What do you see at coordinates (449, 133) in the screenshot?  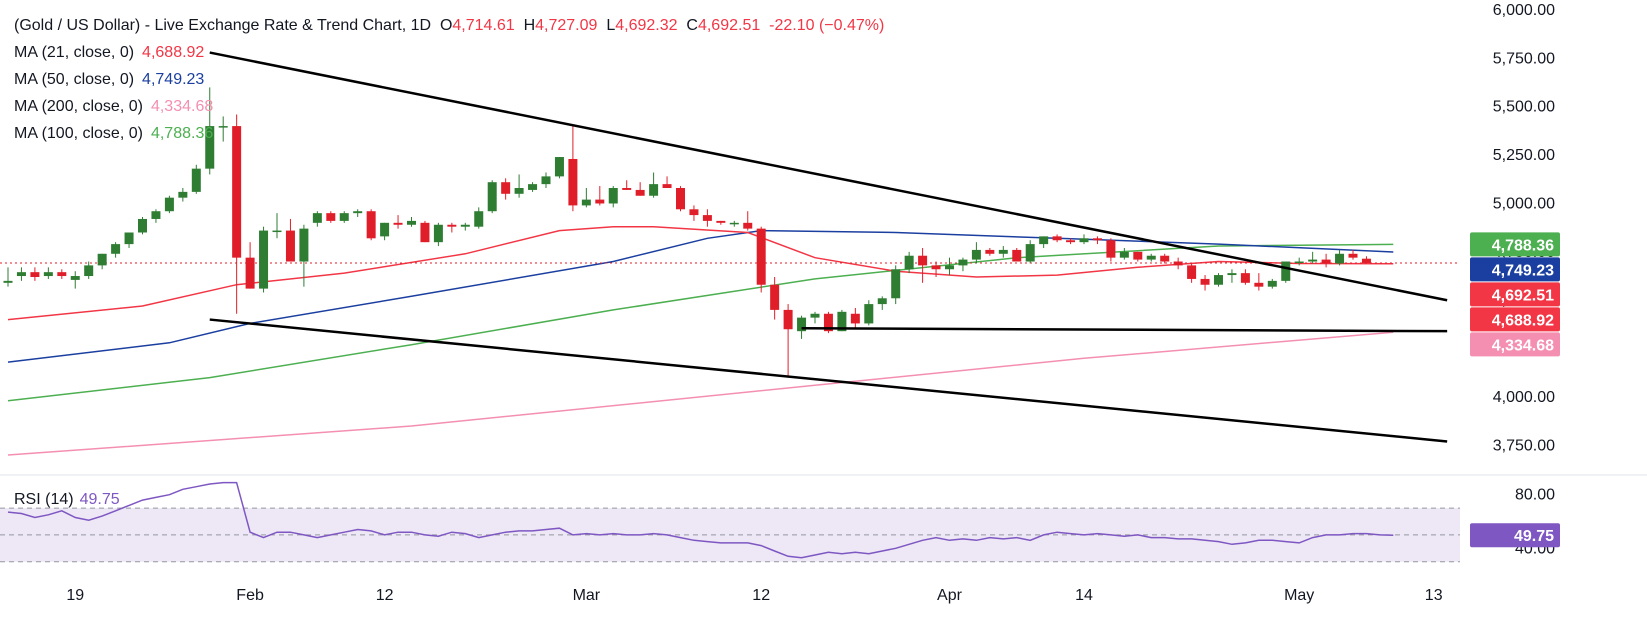 I see `indicator-ma100: MA (100, close, 0) 4,788.36` at bounding box center [449, 133].